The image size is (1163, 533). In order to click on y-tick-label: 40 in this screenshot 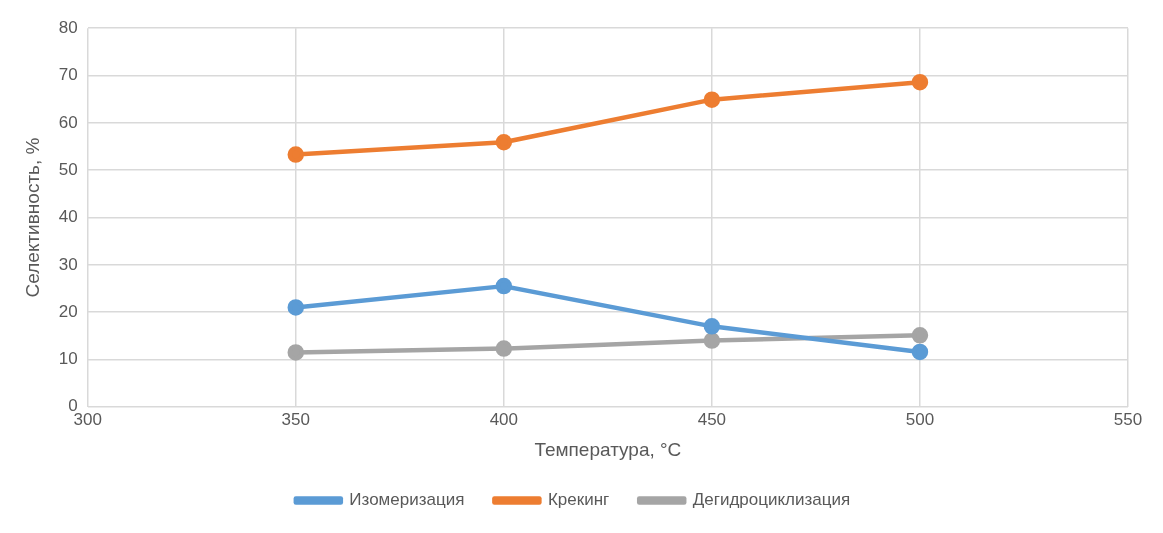, I will do `click(68, 217)`.